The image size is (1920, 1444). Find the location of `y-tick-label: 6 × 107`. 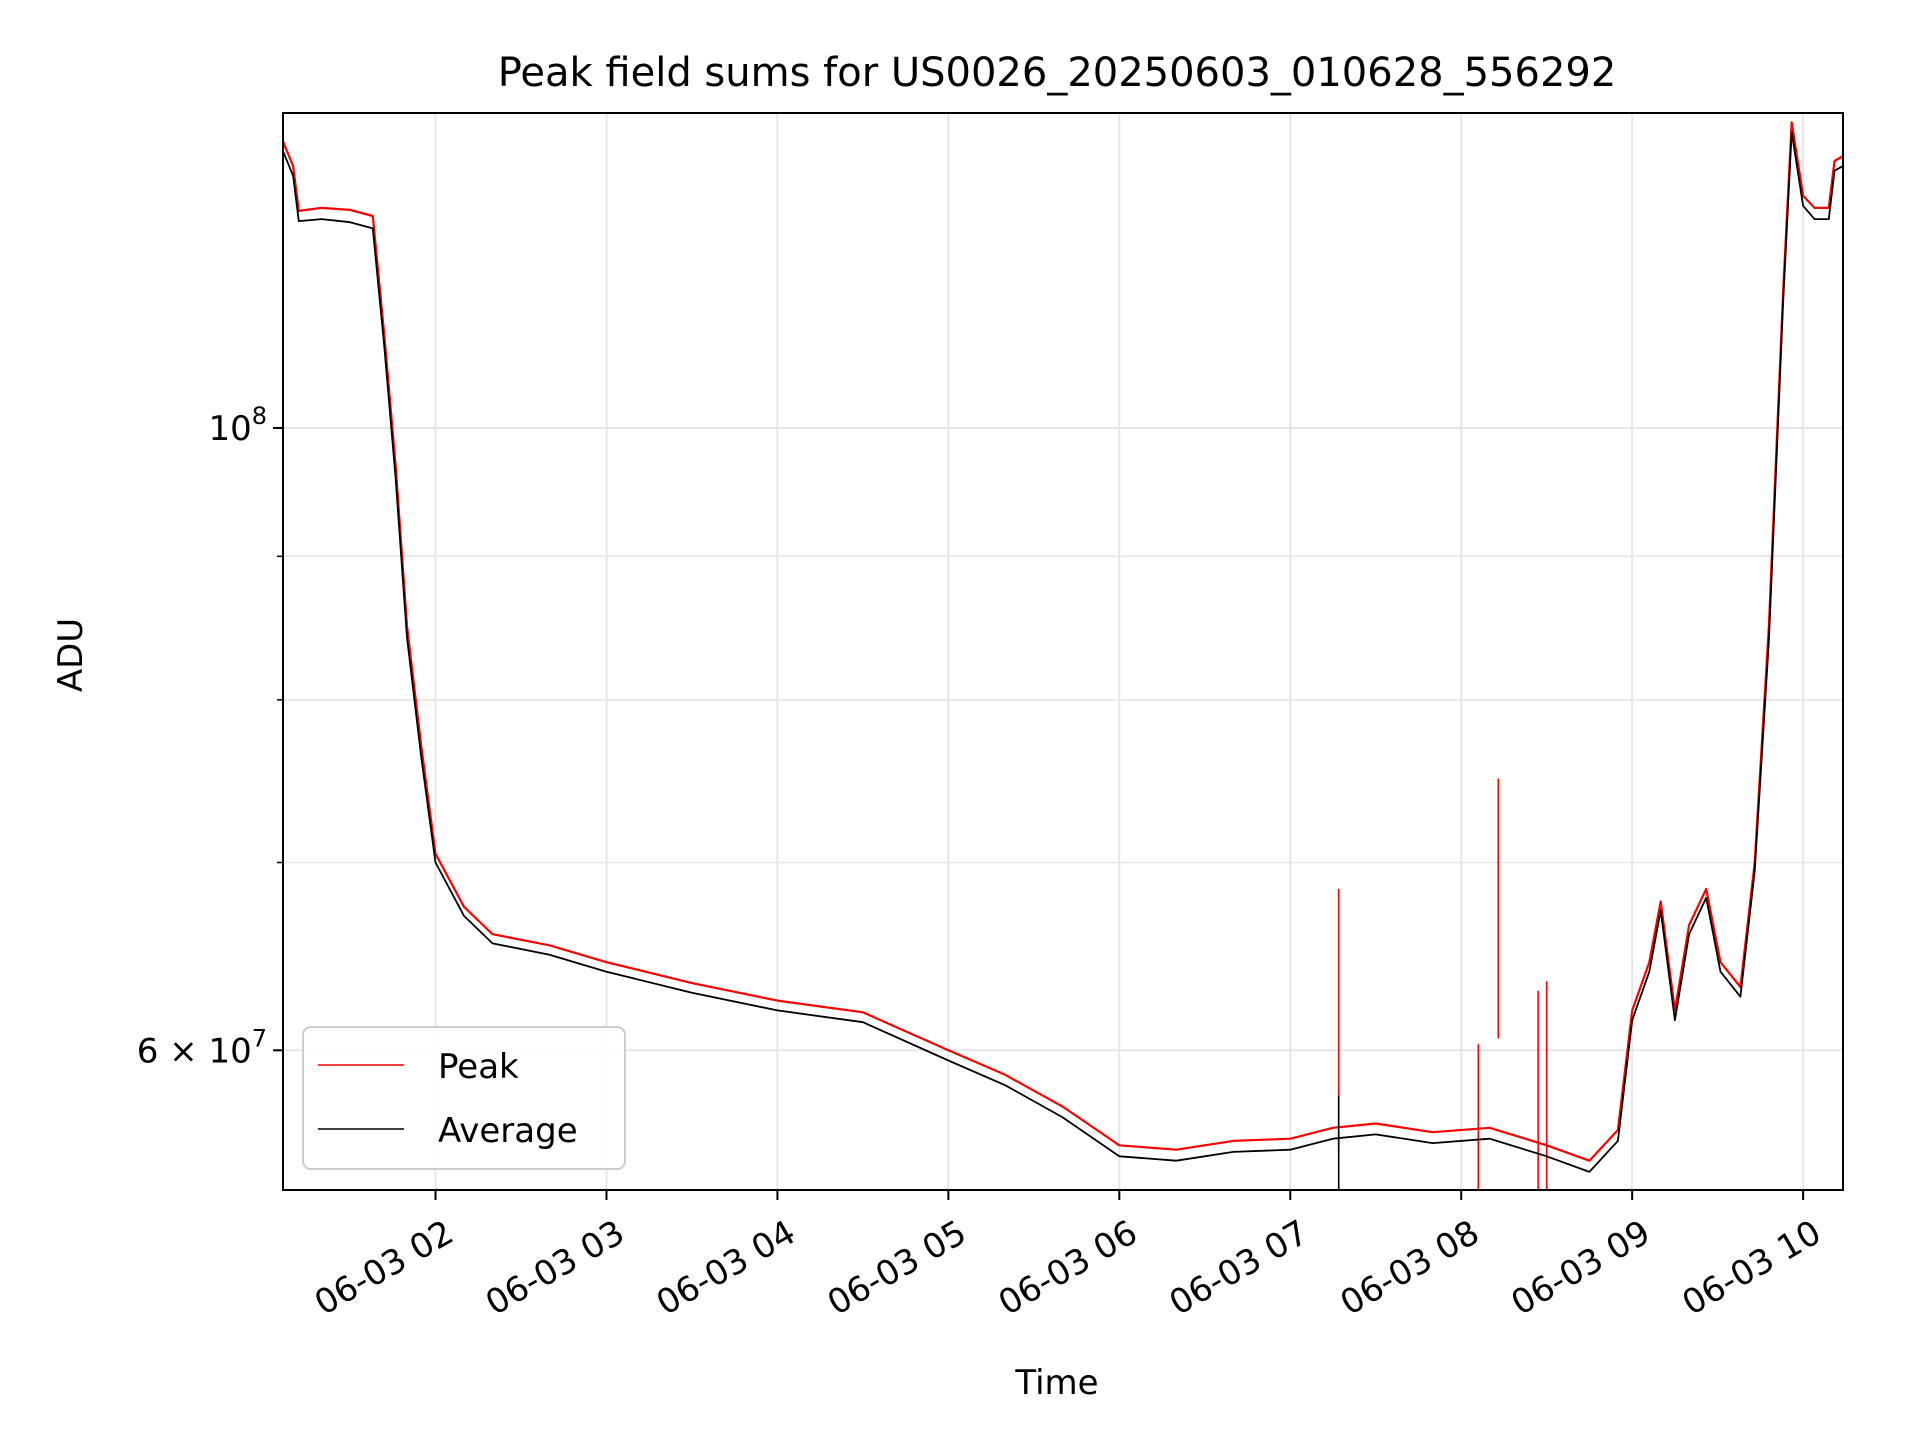

y-tick-label: 6 × 107 is located at coordinates (202, 1047).